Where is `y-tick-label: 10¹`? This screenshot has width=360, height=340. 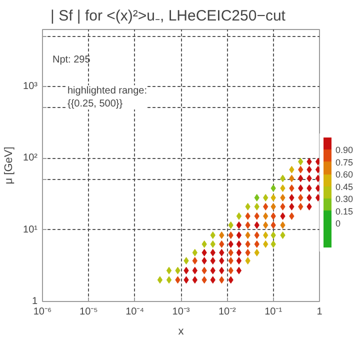 y-tick-label: 10¹ is located at coordinates (30, 230).